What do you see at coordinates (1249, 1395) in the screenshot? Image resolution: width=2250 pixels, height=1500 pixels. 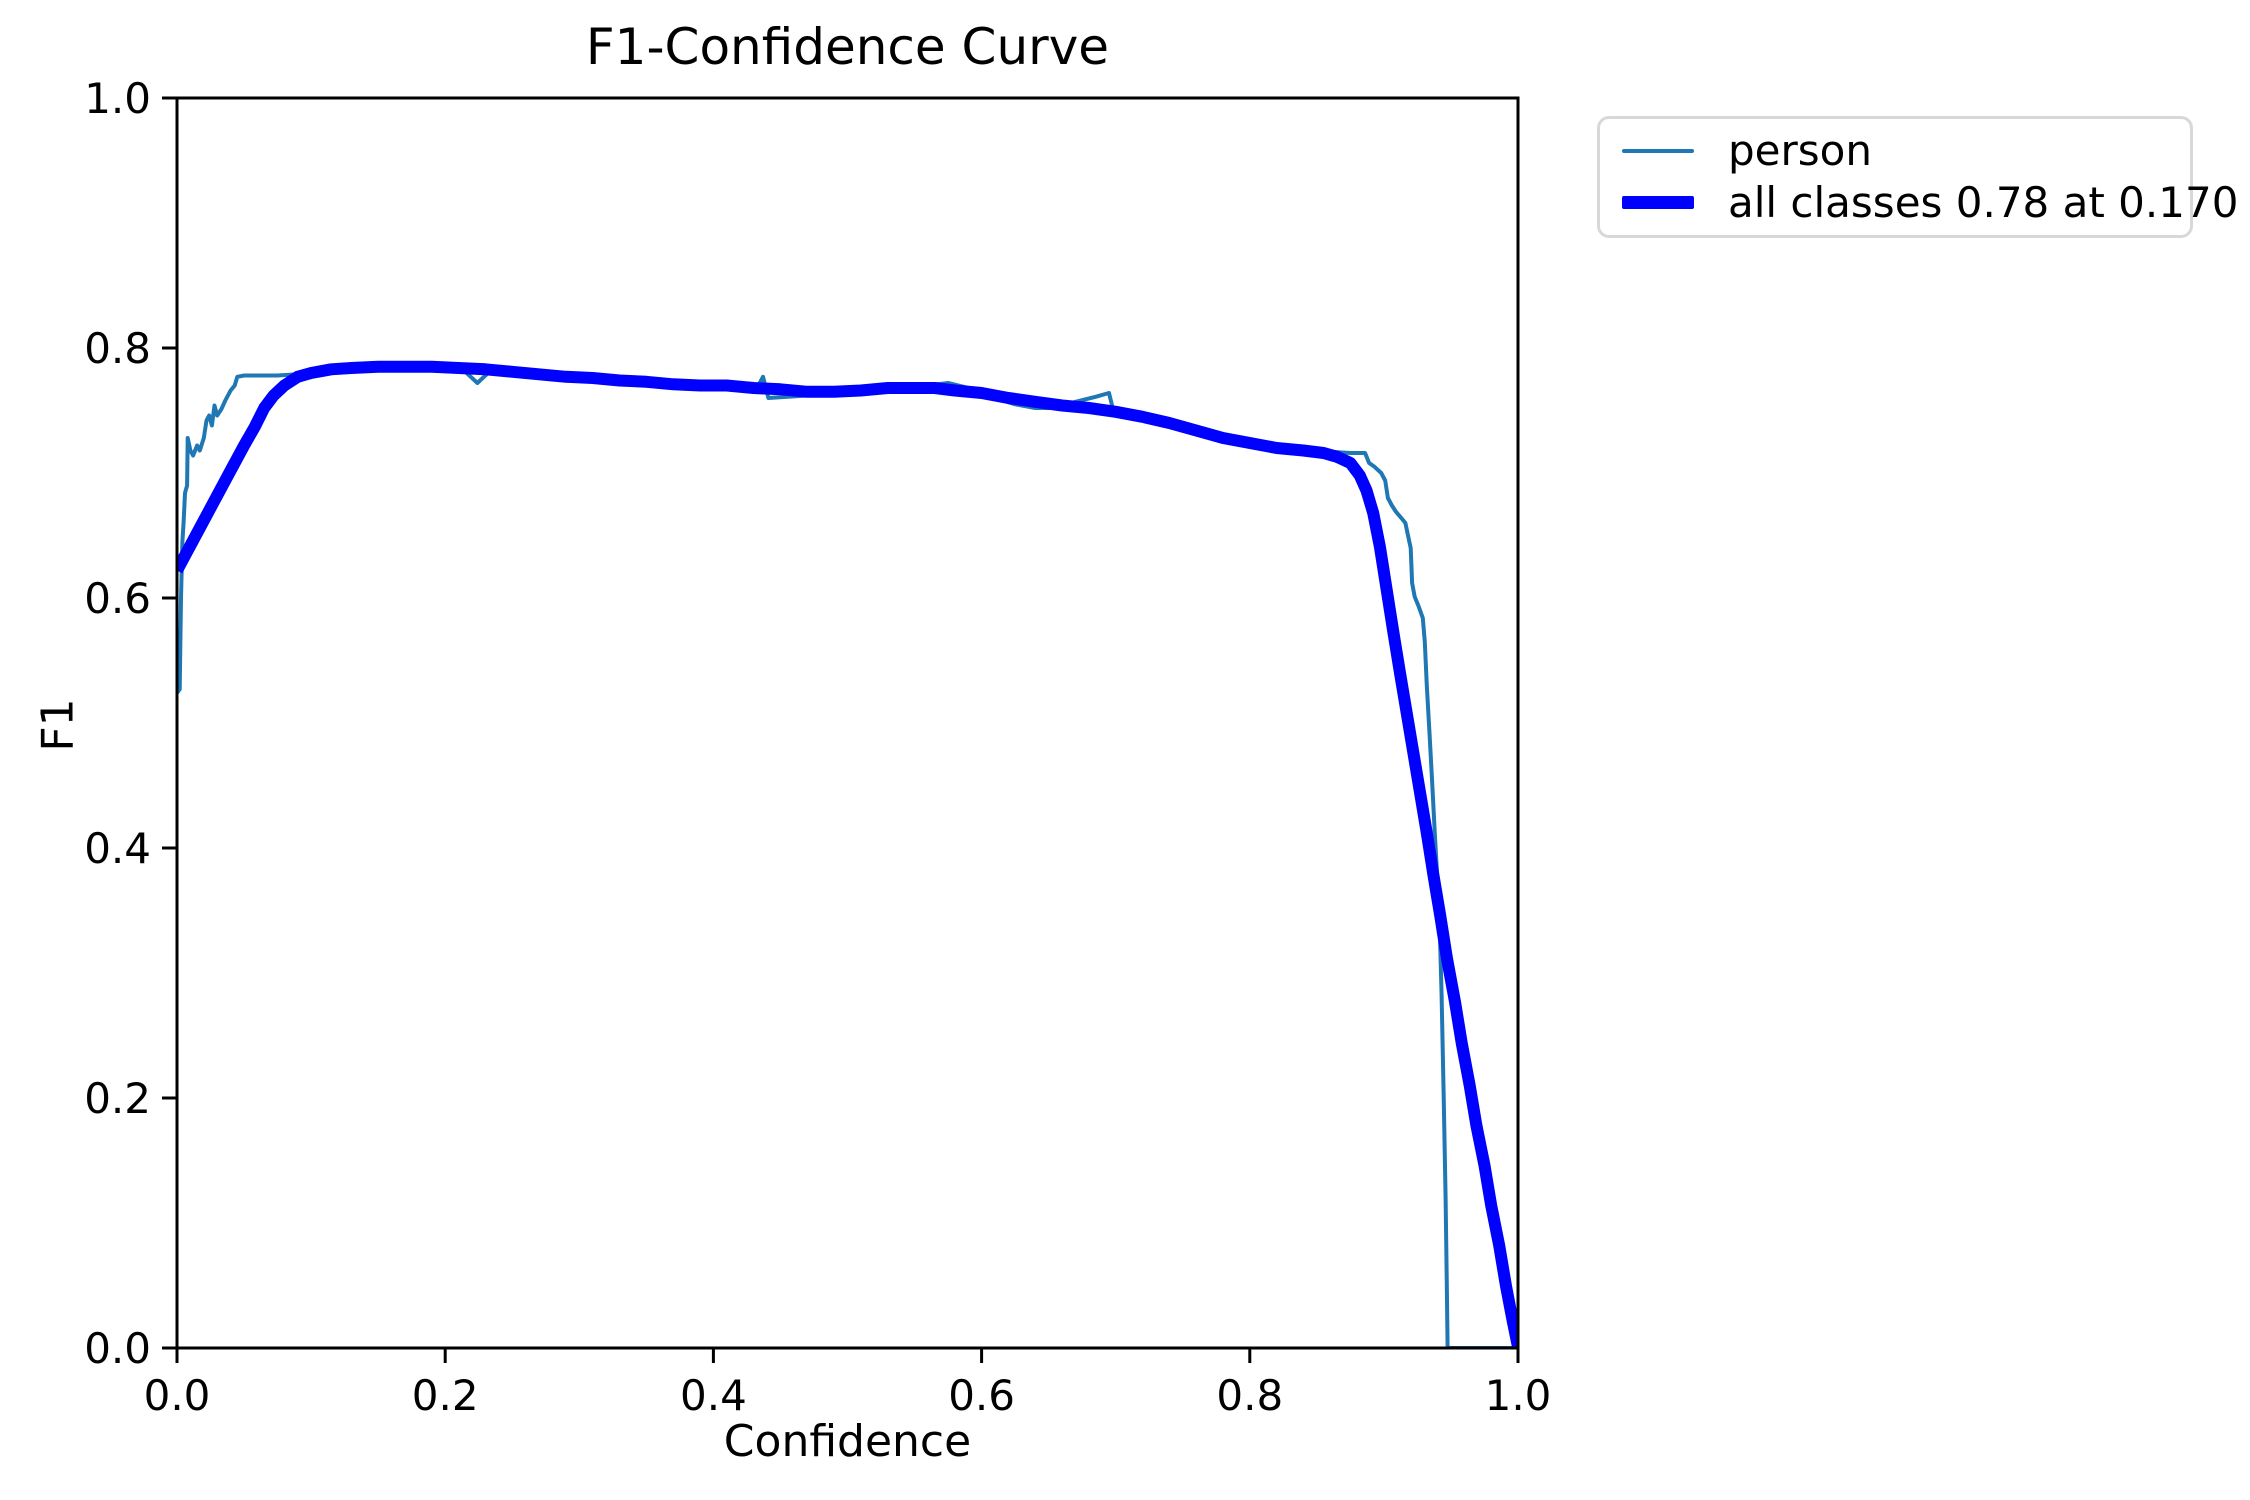 I see `x-tick-label: 0.8` at bounding box center [1249, 1395].